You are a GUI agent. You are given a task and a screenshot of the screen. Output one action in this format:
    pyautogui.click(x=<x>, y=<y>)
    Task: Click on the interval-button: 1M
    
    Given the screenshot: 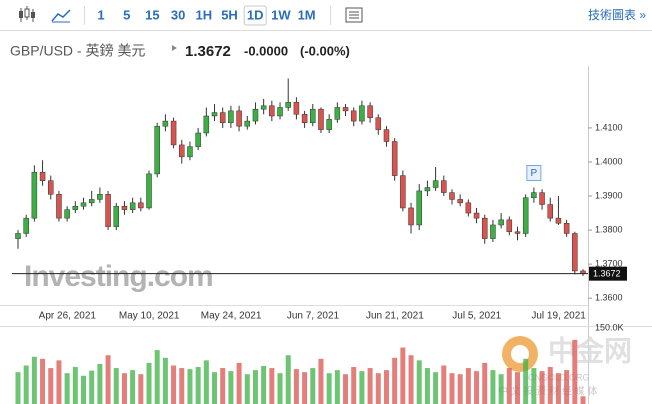 What is the action you would take?
    pyautogui.click(x=307, y=14)
    